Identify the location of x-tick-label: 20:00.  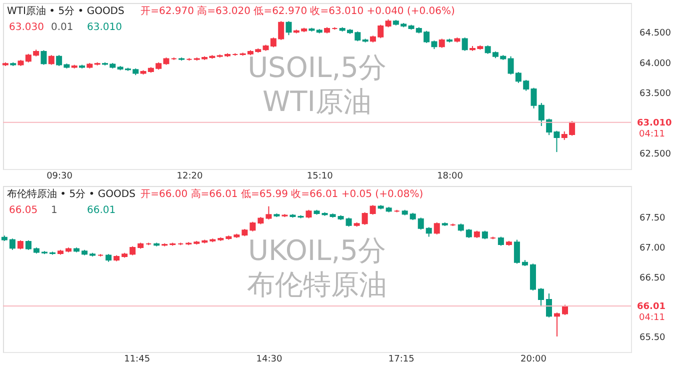
(533, 359).